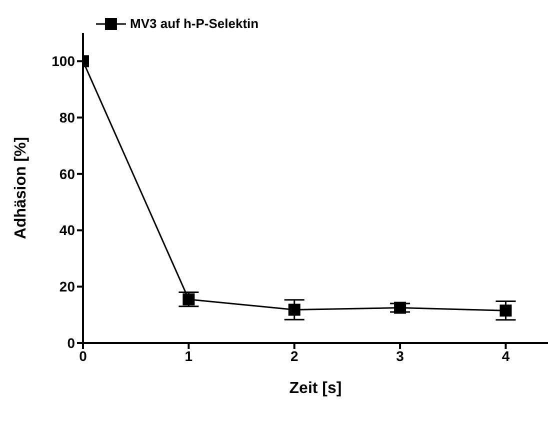  Describe the element at coordinates (194, 23) in the screenshot. I see `legend-label: MV3 auf h-P-Selektin` at that location.